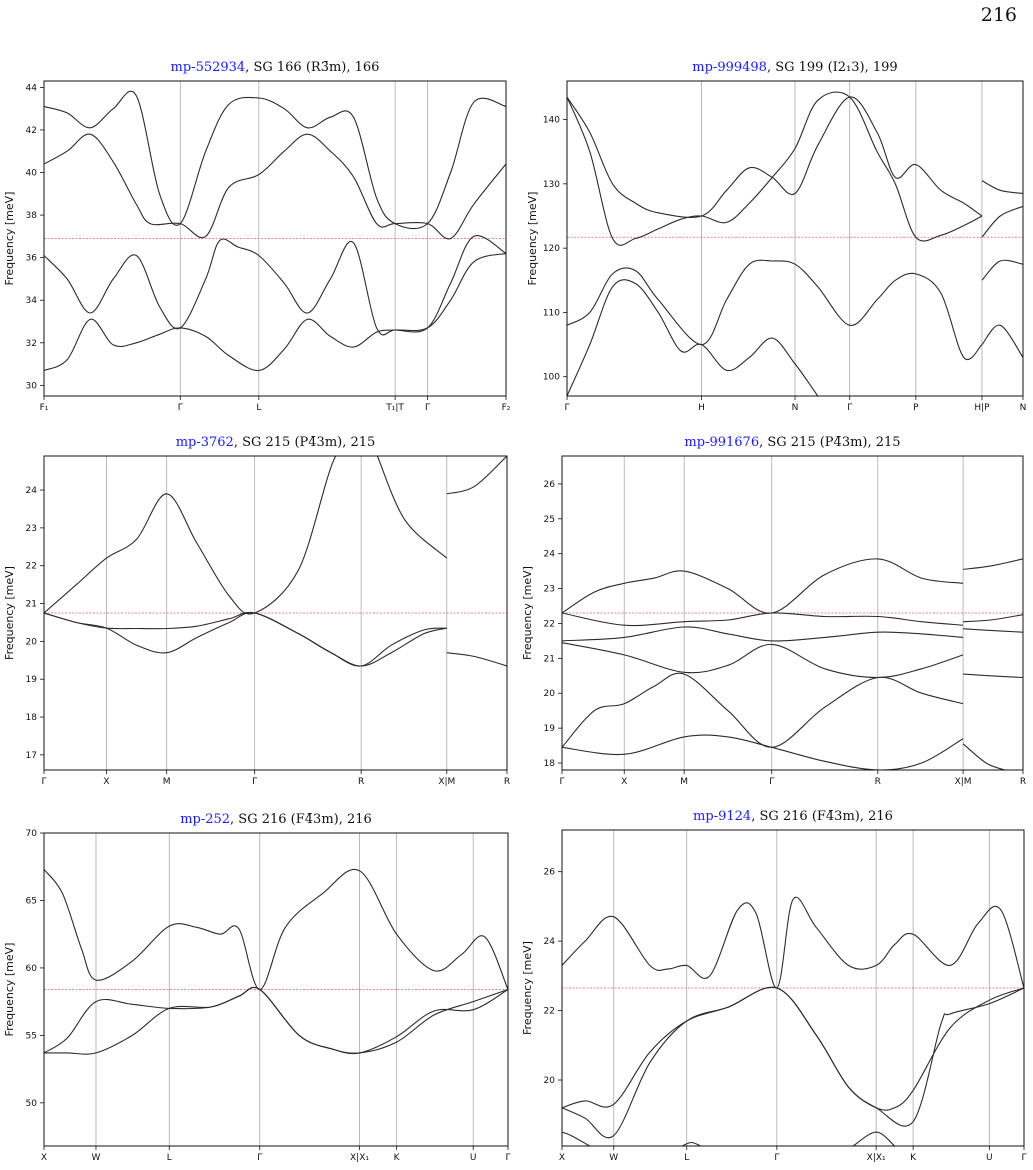  What do you see at coordinates (96, 1158) in the screenshot?
I see `x-tick-label: W` at bounding box center [96, 1158].